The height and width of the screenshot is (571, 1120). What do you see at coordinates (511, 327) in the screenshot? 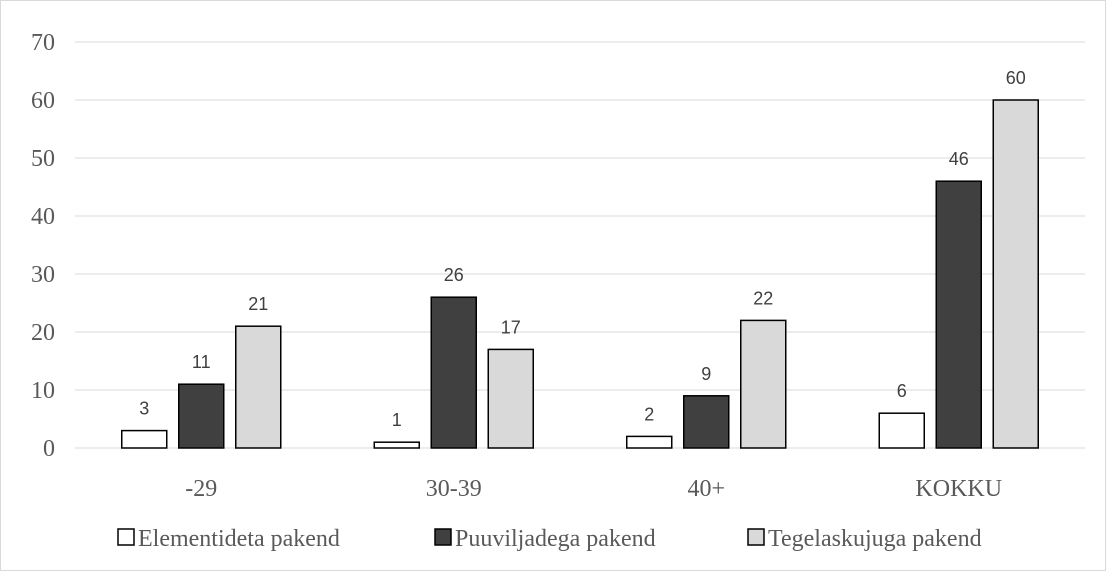
I see `data-label: 17` at bounding box center [511, 327].